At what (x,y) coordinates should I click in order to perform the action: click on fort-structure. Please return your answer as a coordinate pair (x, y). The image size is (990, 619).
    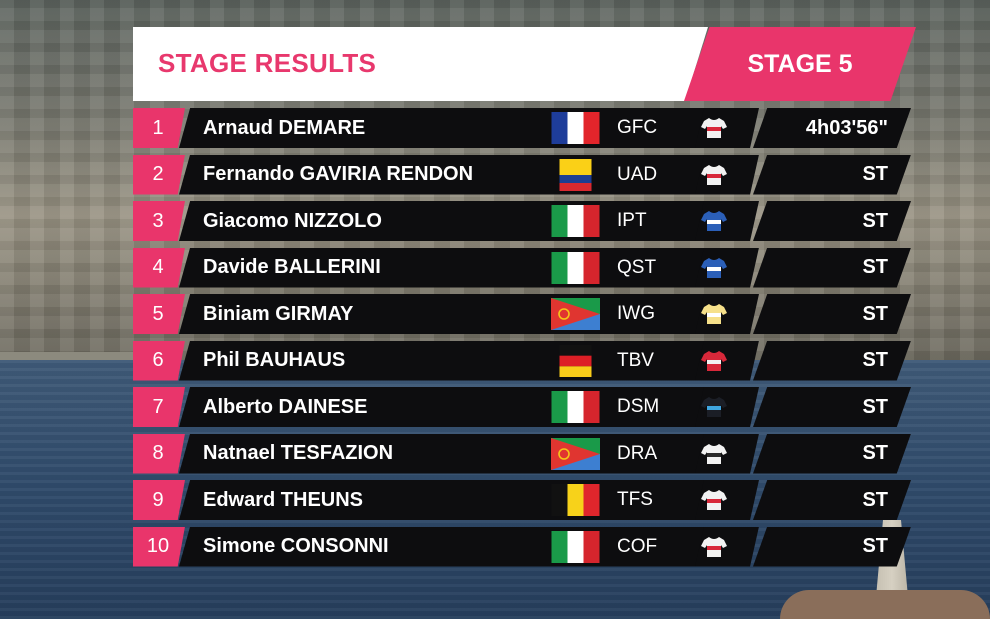
    Looking at the image, I should click on (885, 604).